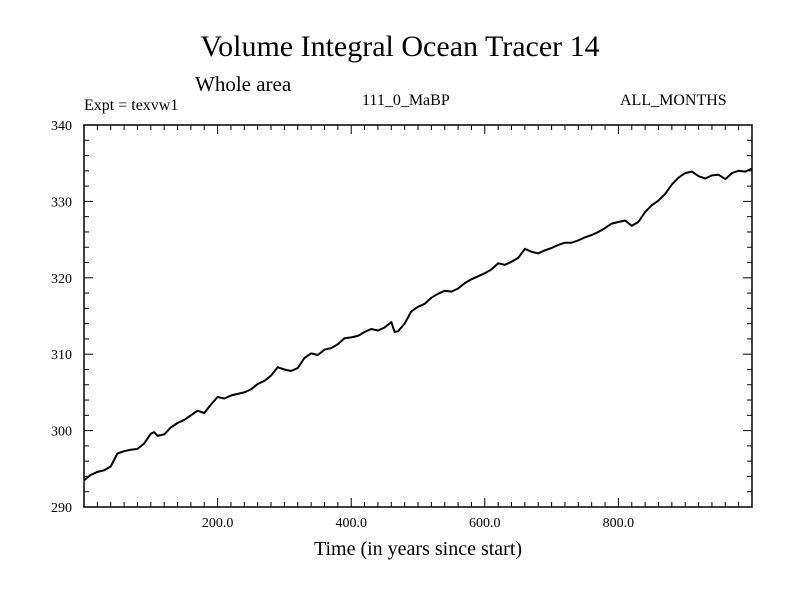 This screenshot has width=800, height=600. Describe the element at coordinates (61, 279) in the screenshot. I see `y-tick-label: 320` at that location.